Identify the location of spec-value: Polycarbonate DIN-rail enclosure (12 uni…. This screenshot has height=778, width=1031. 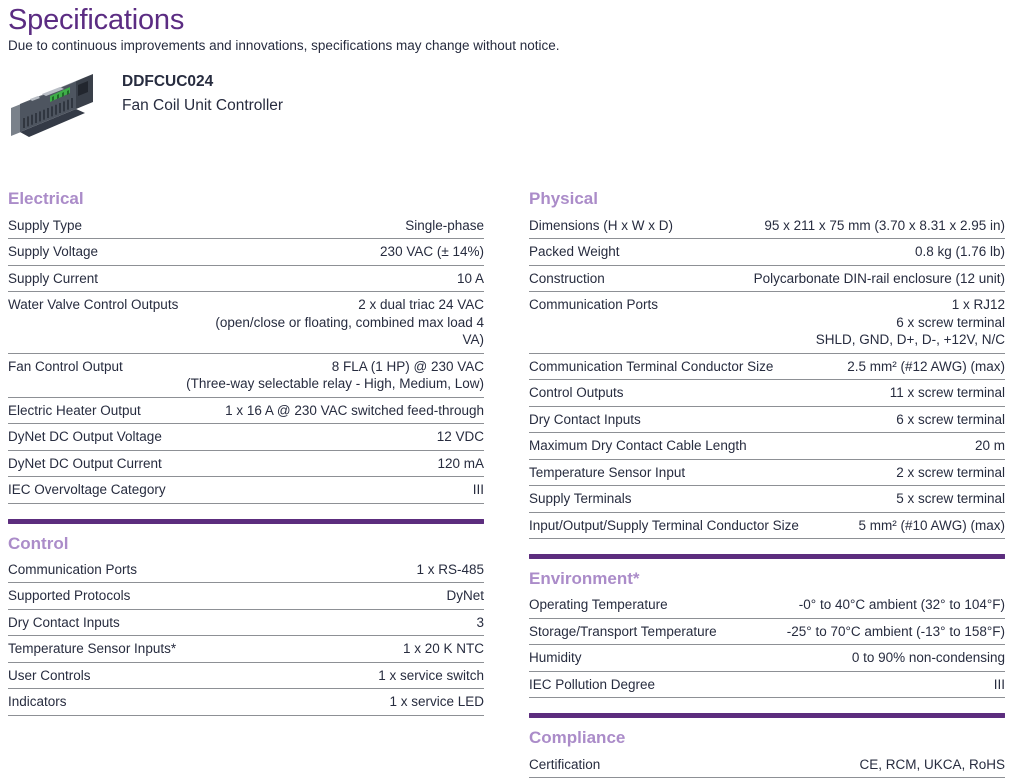
(811, 279).